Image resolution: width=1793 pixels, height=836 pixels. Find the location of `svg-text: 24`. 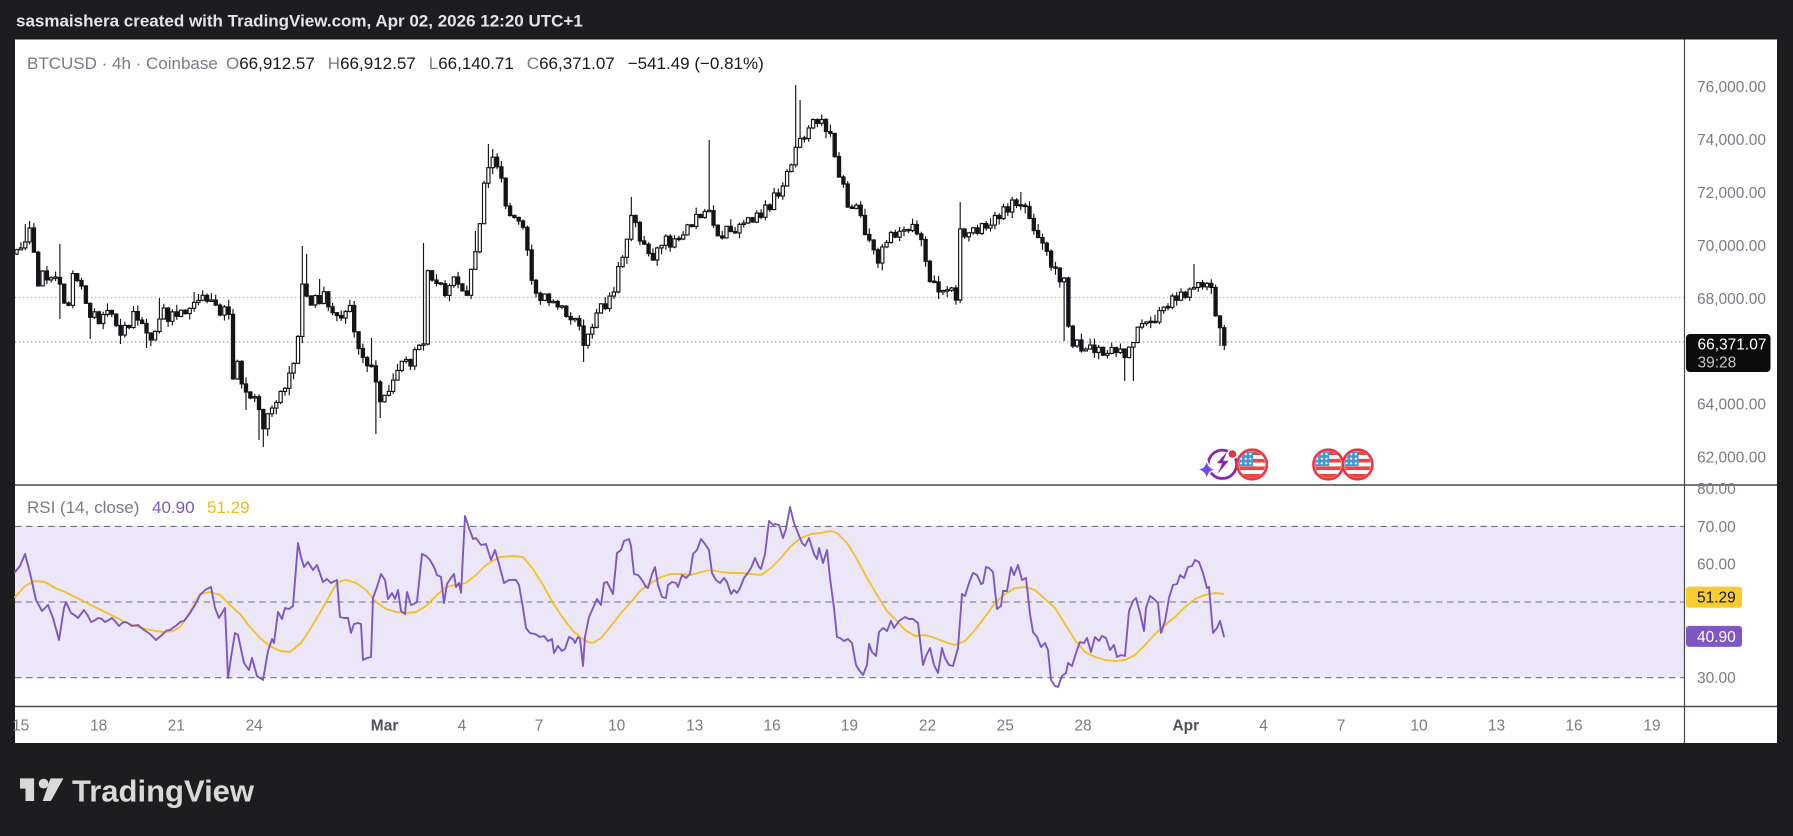

svg-text: 24 is located at coordinates (255, 726).